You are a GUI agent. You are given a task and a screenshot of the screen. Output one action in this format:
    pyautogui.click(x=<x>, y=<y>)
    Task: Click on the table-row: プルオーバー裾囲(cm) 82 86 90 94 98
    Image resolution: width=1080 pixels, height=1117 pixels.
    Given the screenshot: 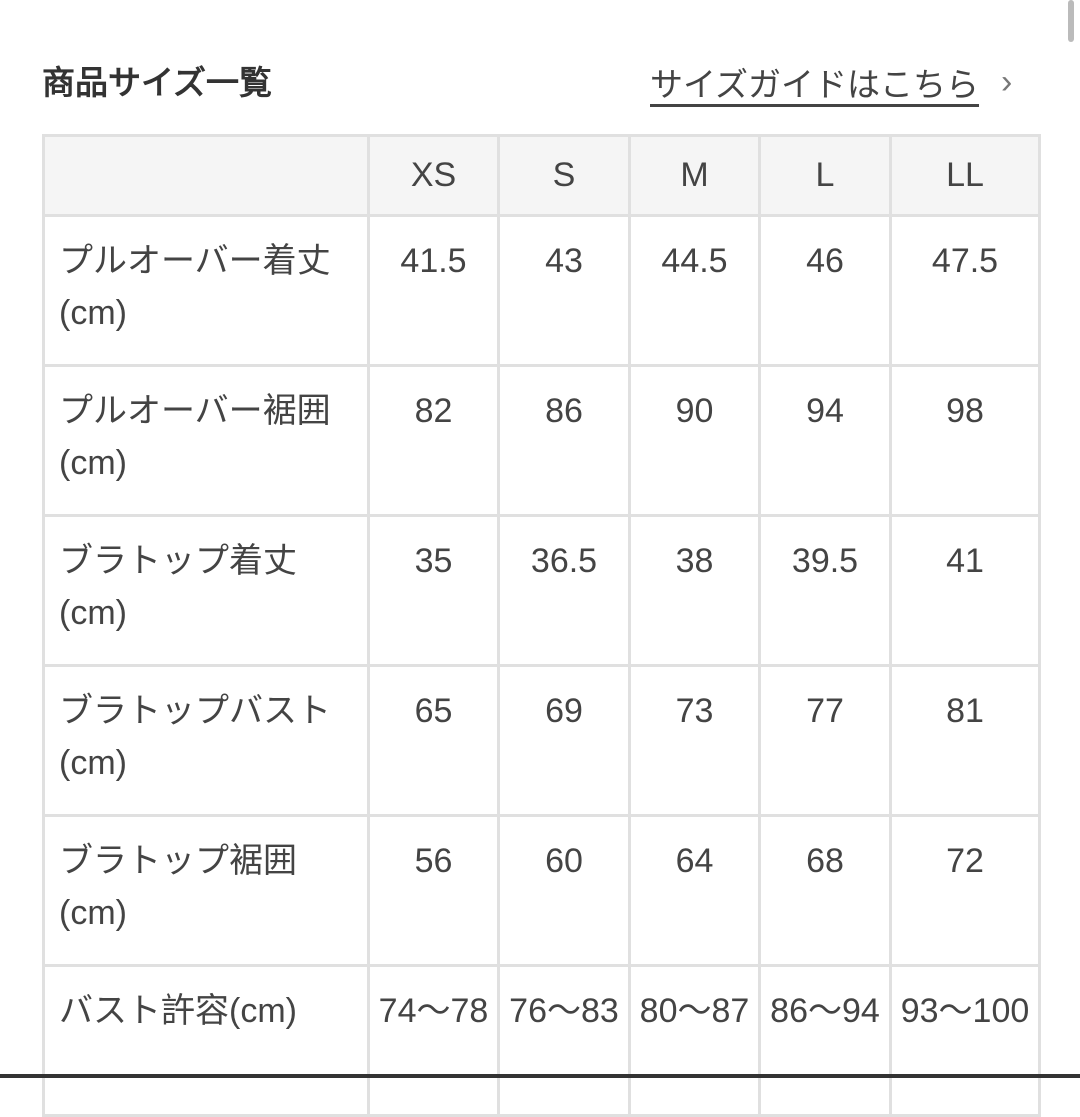 What is the action you would take?
    pyautogui.click(x=541, y=440)
    